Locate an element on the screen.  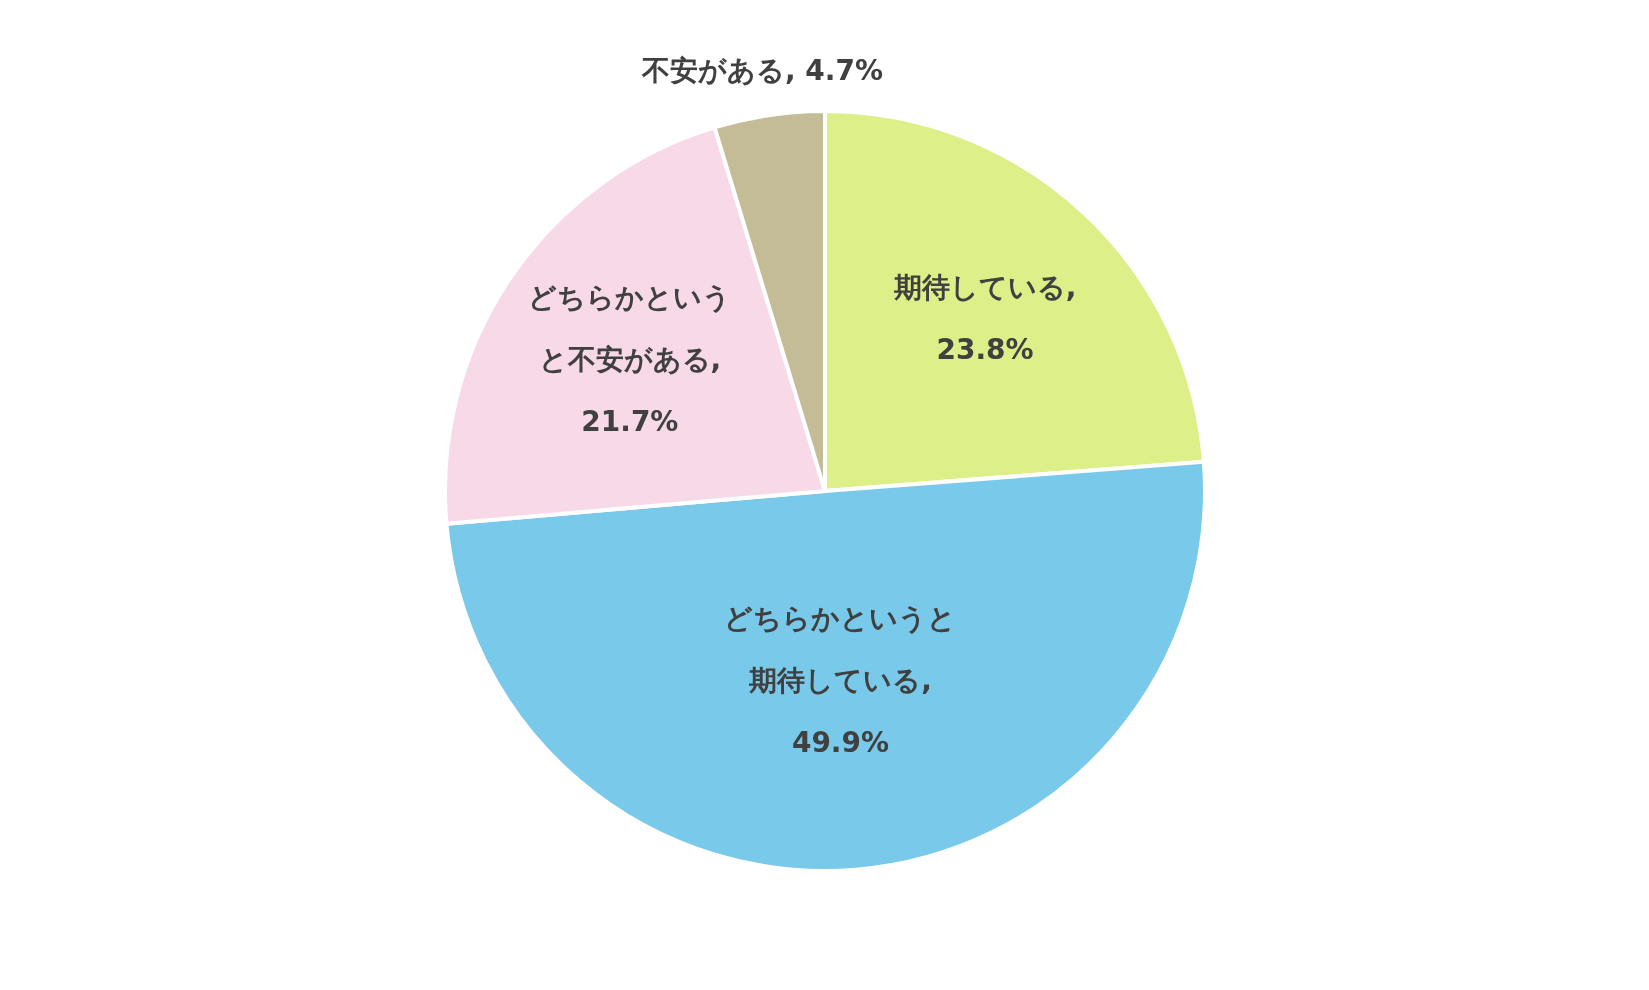
slice-label: どちらかというと不安がある, 21.7% is located at coordinates (630, 359).